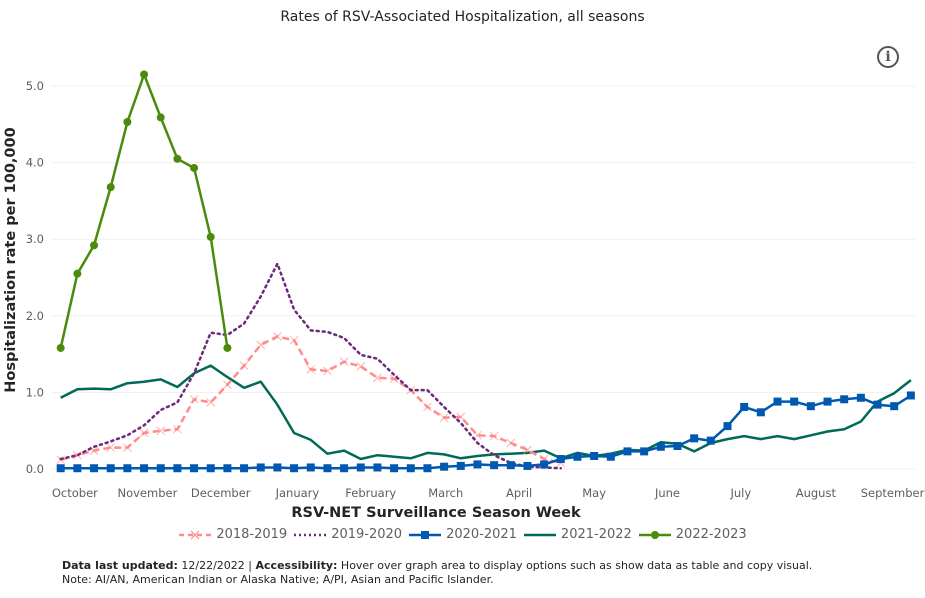 Image resolution: width=925 pixels, height=598 pixels. I want to click on legend-item: 2021-2022, so click(577, 534).